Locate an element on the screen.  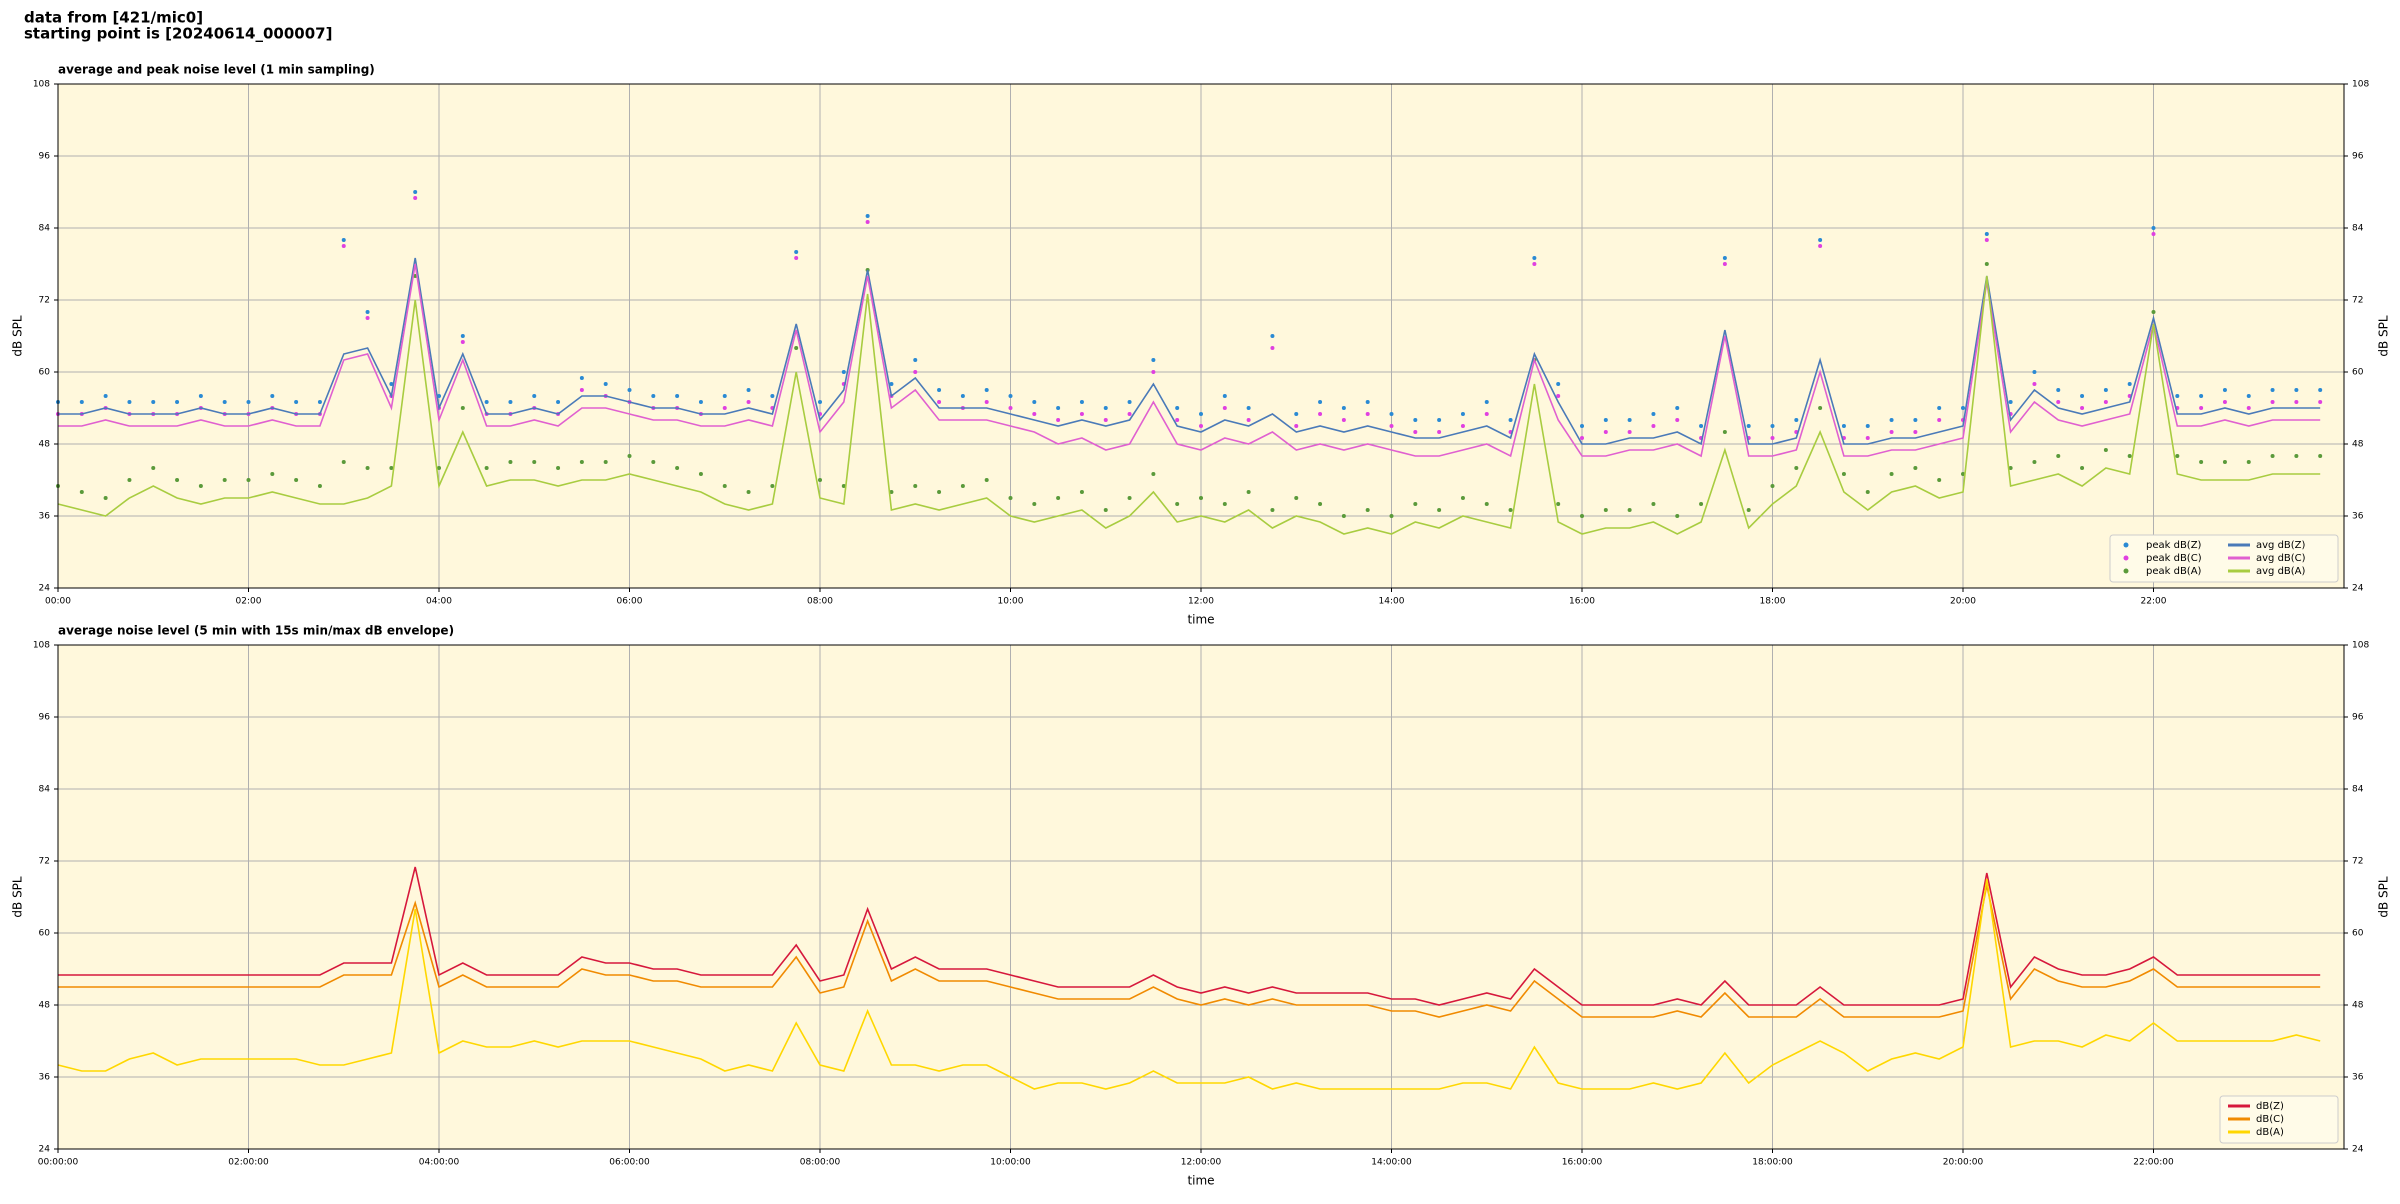
y-tick-label: 108 is located at coordinates (41, 85).